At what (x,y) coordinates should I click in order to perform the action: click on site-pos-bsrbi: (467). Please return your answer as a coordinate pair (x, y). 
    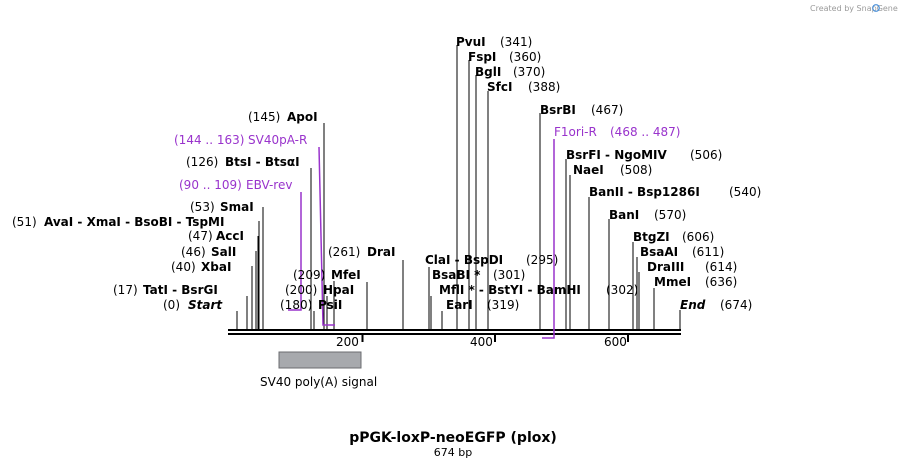
    Looking at the image, I should click on (607, 110).